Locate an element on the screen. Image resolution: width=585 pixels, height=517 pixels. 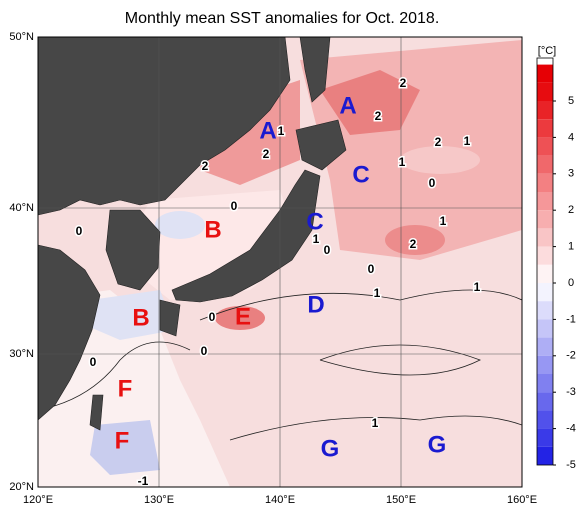
lon-label: 140°E is located at coordinates (280, 500).